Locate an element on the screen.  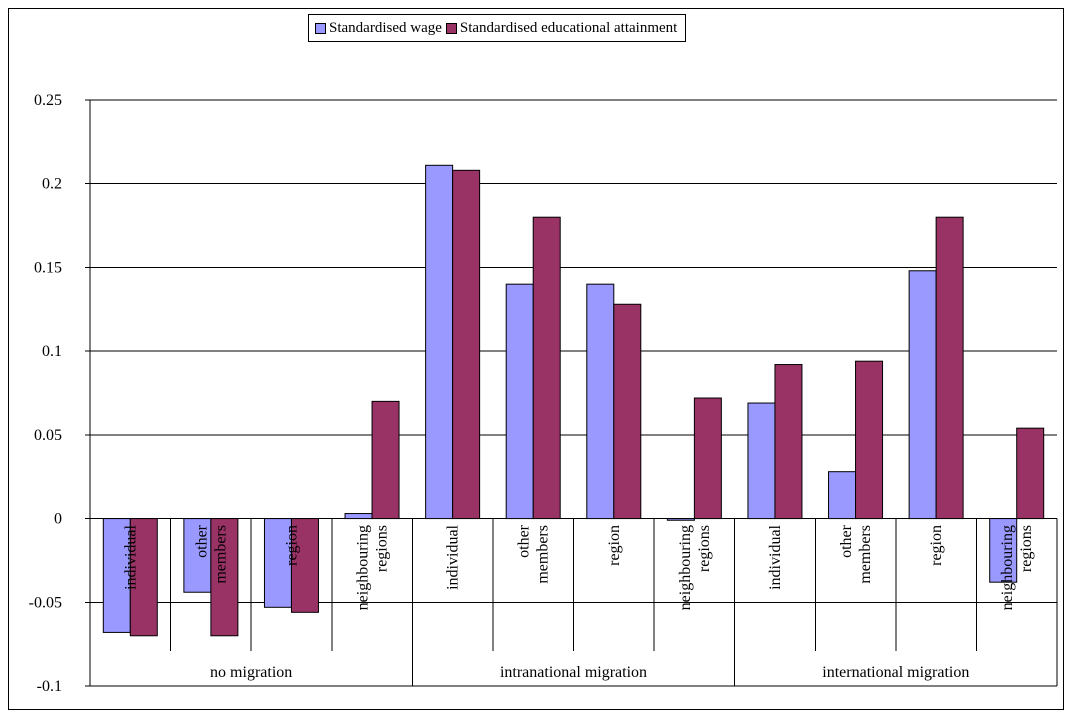
legend-swatch-wage is located at coordinates (320, 28).